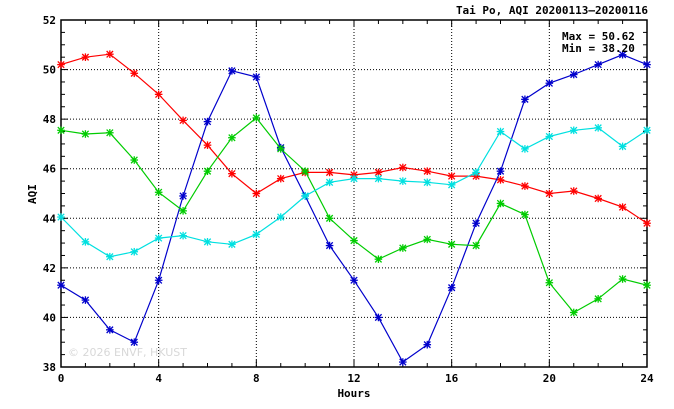 The image size is (674, 409). What do you see at coordinates (452, 378) in the screenshot?
I see `x-tick-label: 16` at bounding box center [452, 378].